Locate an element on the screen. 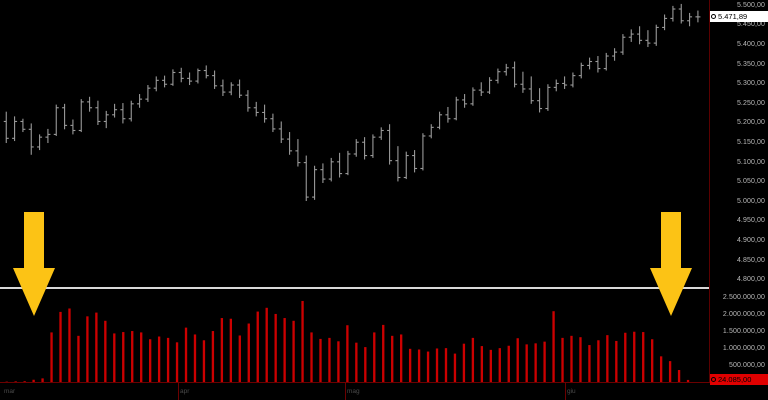  price-axis-tick: 5.100,00 is located at coordinates (750, 162).